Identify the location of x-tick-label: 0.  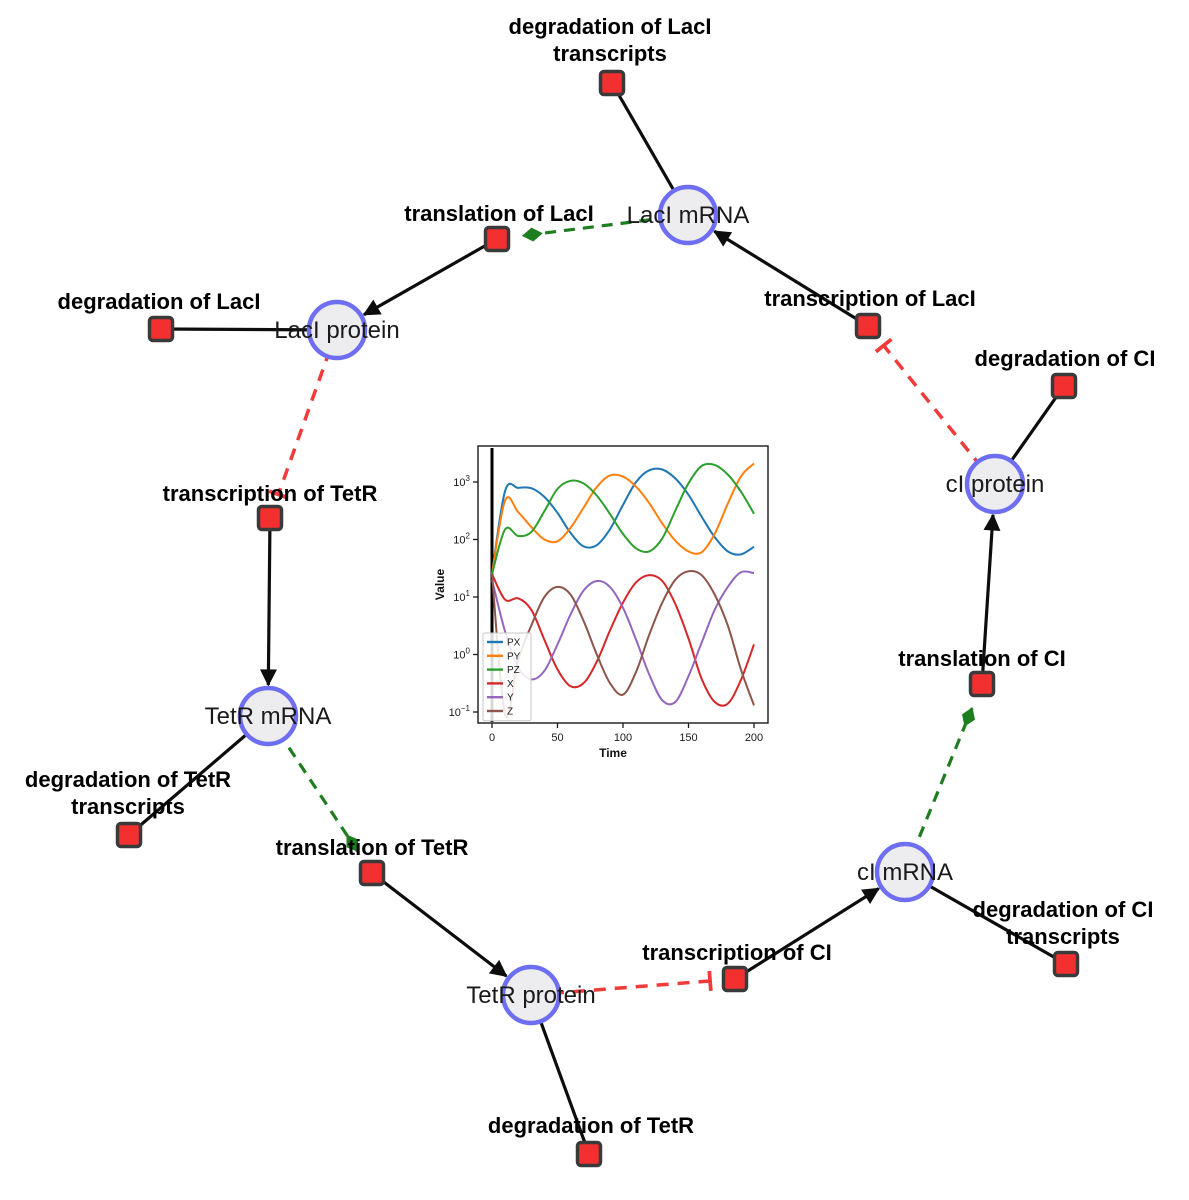
(492, 738).